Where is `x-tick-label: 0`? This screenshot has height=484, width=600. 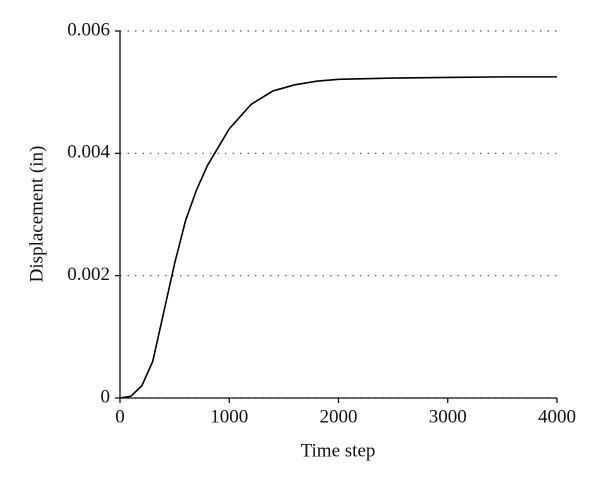 x-tick-label: 0 is located at coordinates (120, 416).